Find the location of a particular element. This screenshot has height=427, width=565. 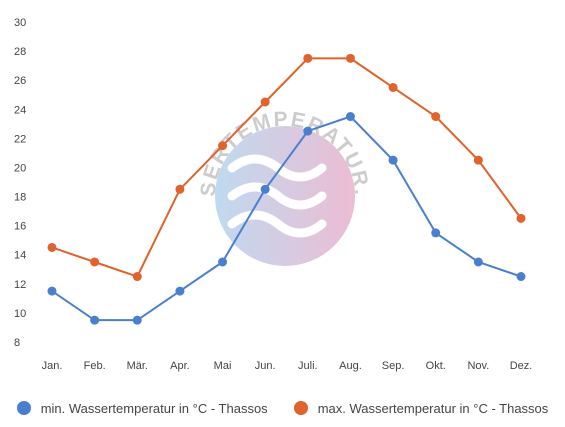

legend-label-max: max. Wassertemperatur in °C - Thassos is located at coordinates (433, 408).